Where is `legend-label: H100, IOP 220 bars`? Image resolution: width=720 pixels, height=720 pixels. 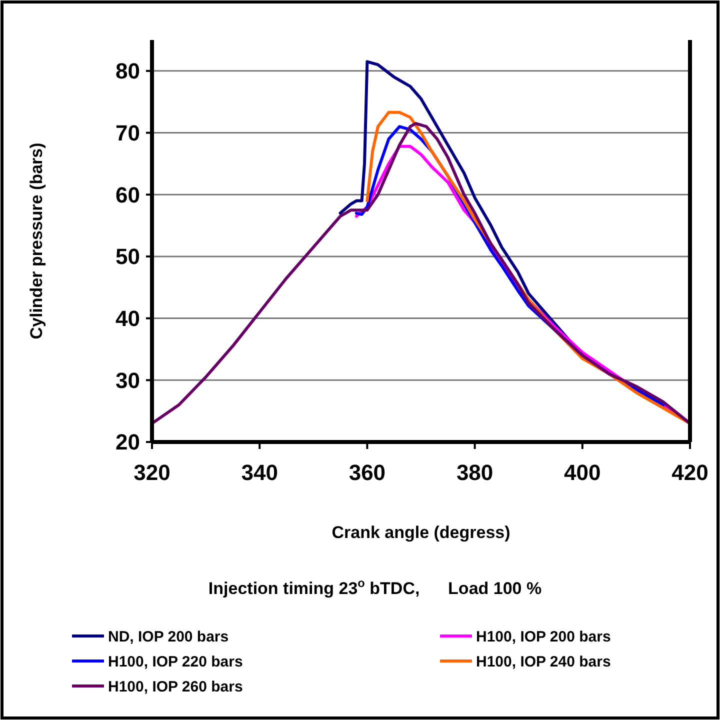
legend-label: H100, IOP 220 bars is located at coordinates (175, 661).